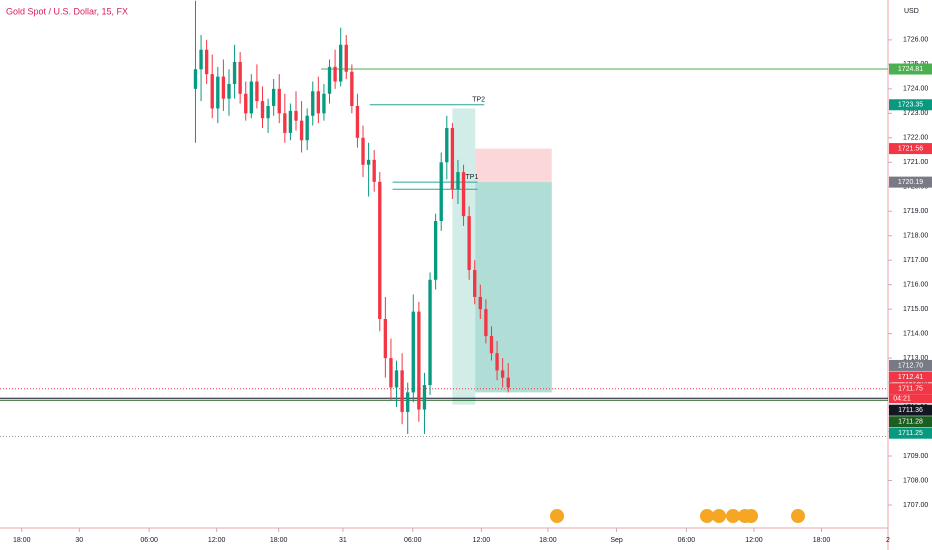 This screenshot has height=550, width=932. I want to click on countdown-tag, so click(910, 399).